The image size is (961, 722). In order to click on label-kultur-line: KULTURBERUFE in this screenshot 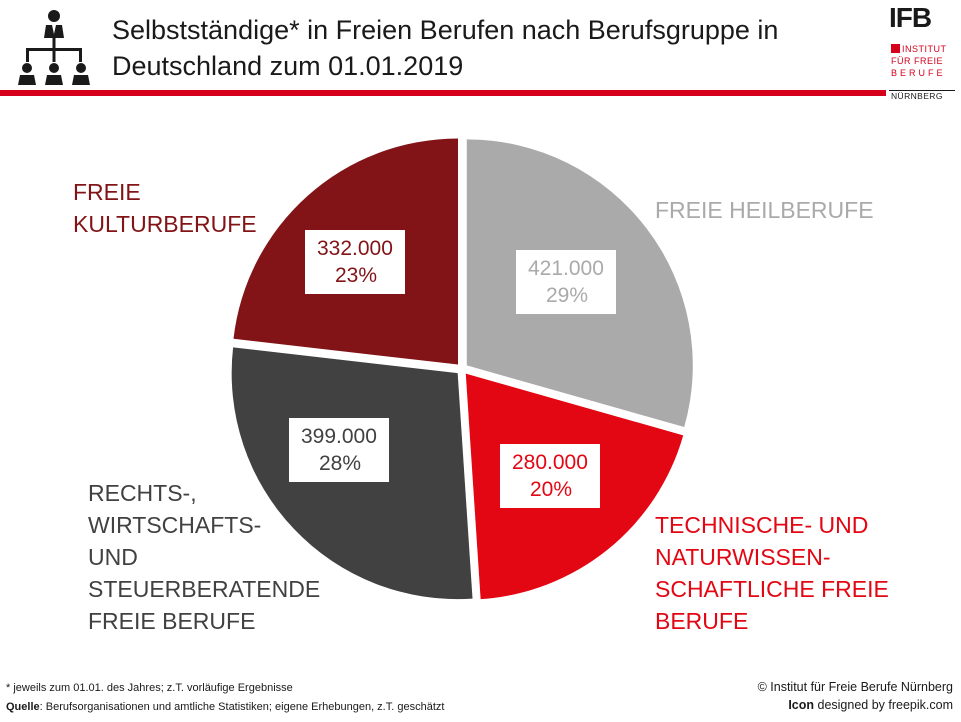, I will do `click(165, 224)`.